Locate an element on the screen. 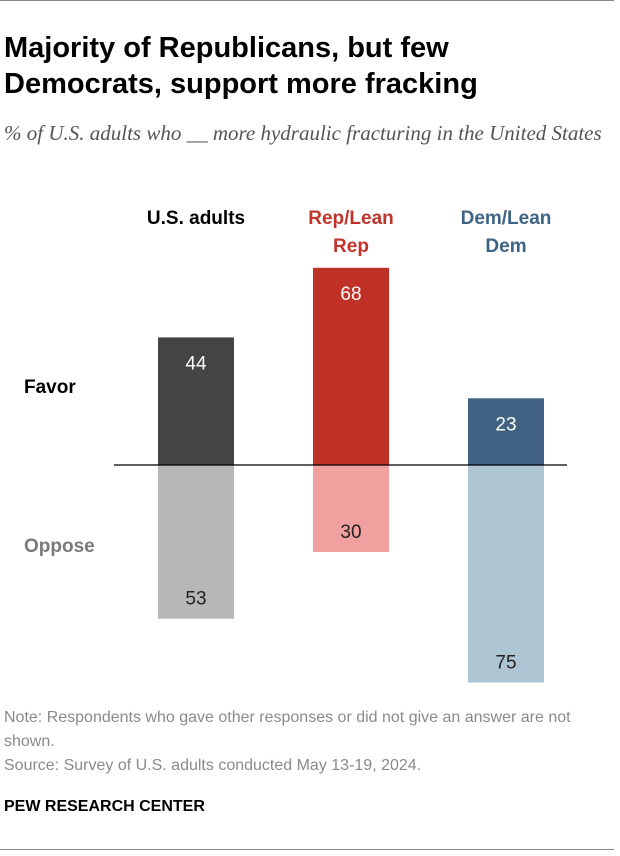 The width and height of the screenshot is (620, 856). data-label: 53 is located at coordinates (195, 599).